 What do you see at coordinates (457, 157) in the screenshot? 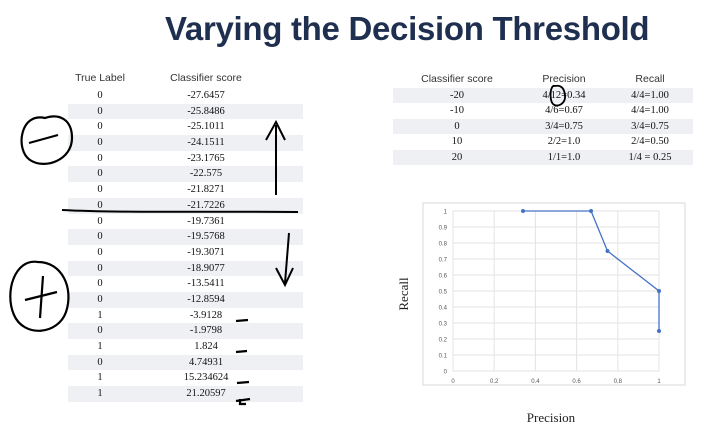
I see `pr-score-cell: 20` at bounding box center [457, 157].